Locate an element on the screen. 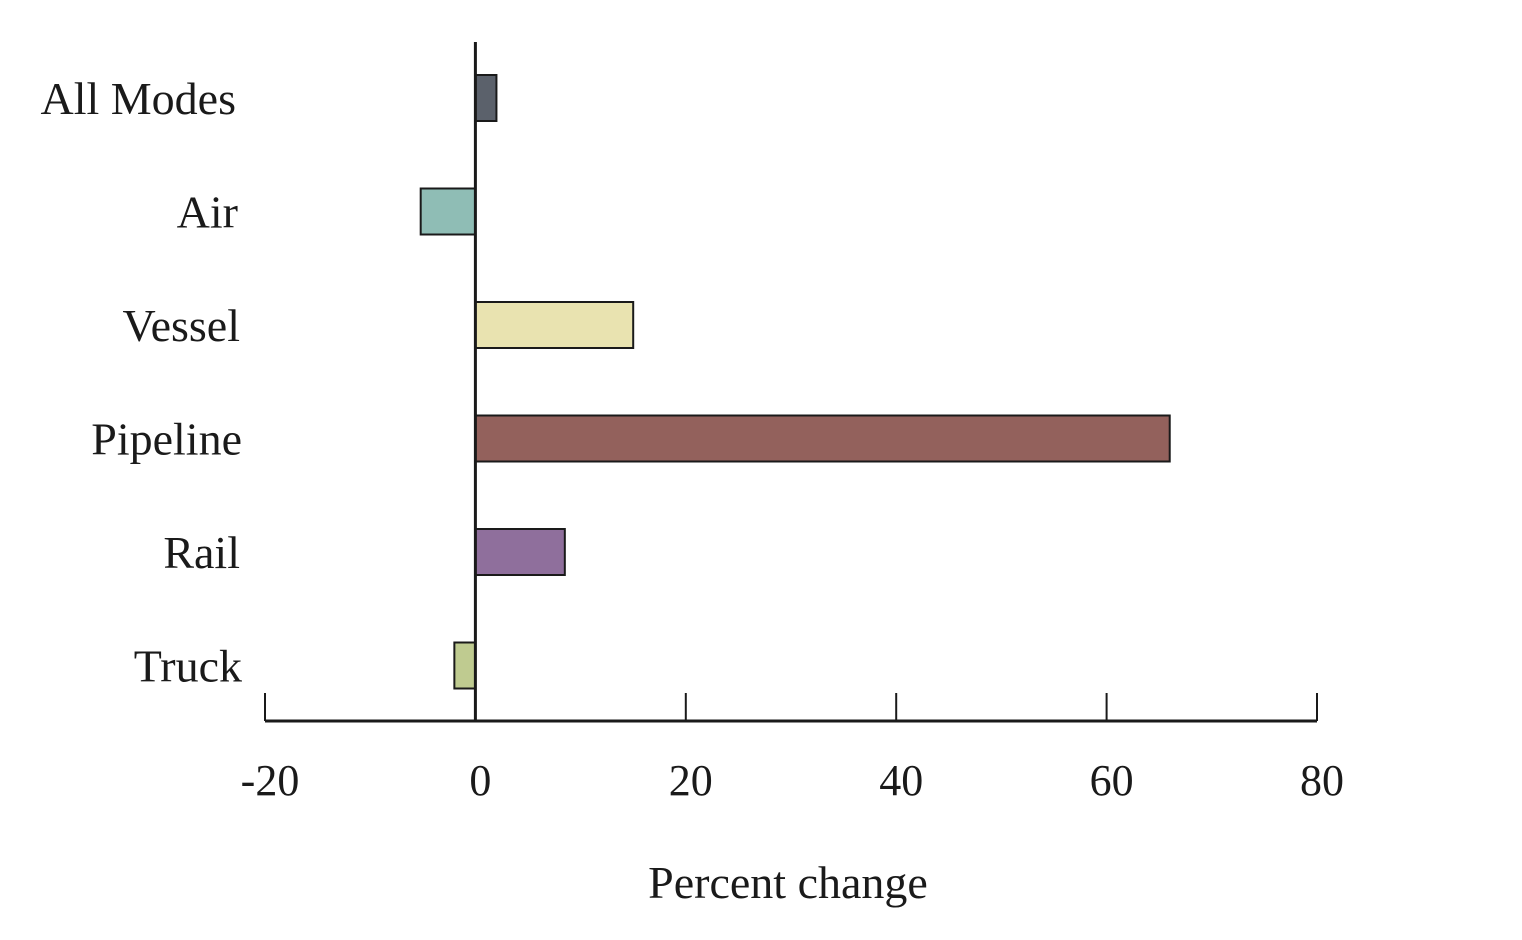 The width and height of the screenshot is (1522, 940). category-label-truck: Truck is located at coordinates (188, 666).